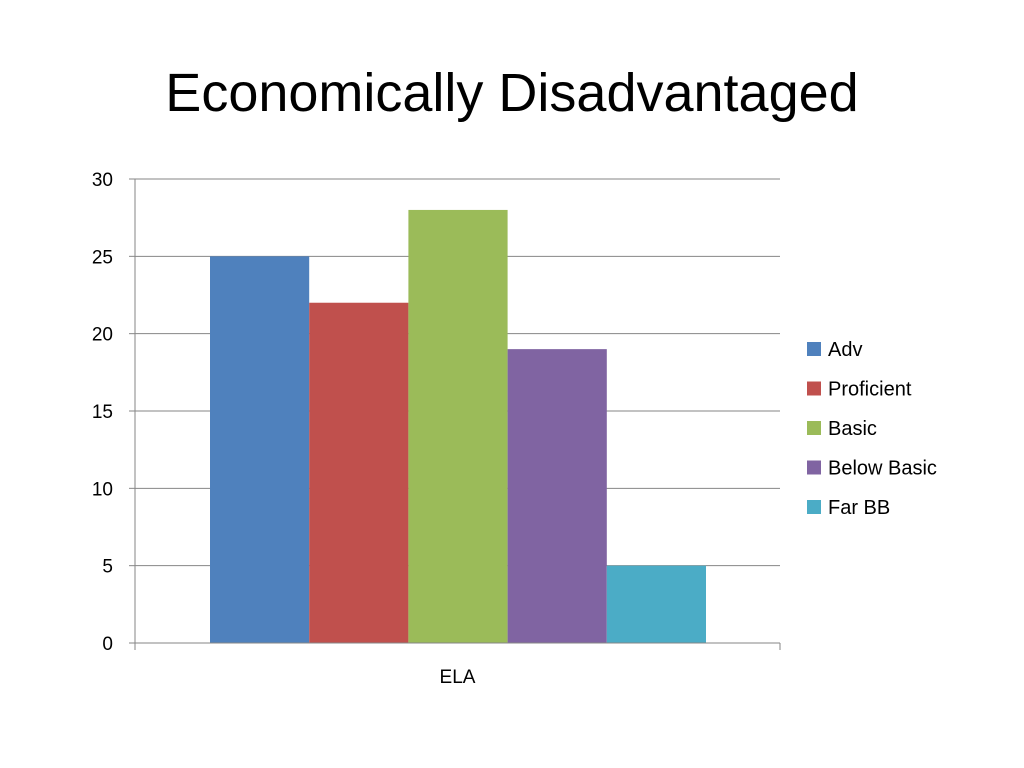  What do you see at coordinates (814, 428) in the screenshot?
I see `legend-swatch-basic` at bounding box center [814, 428].